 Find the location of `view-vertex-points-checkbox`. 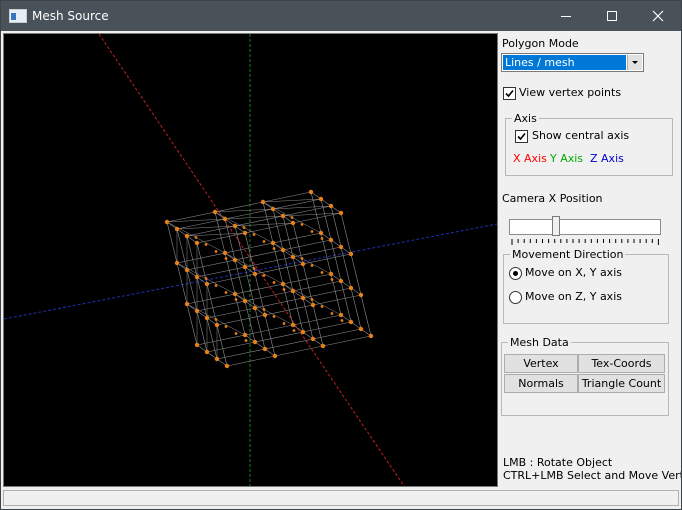

view-vertex-points-checkbox is located at coordinates (509, 93).